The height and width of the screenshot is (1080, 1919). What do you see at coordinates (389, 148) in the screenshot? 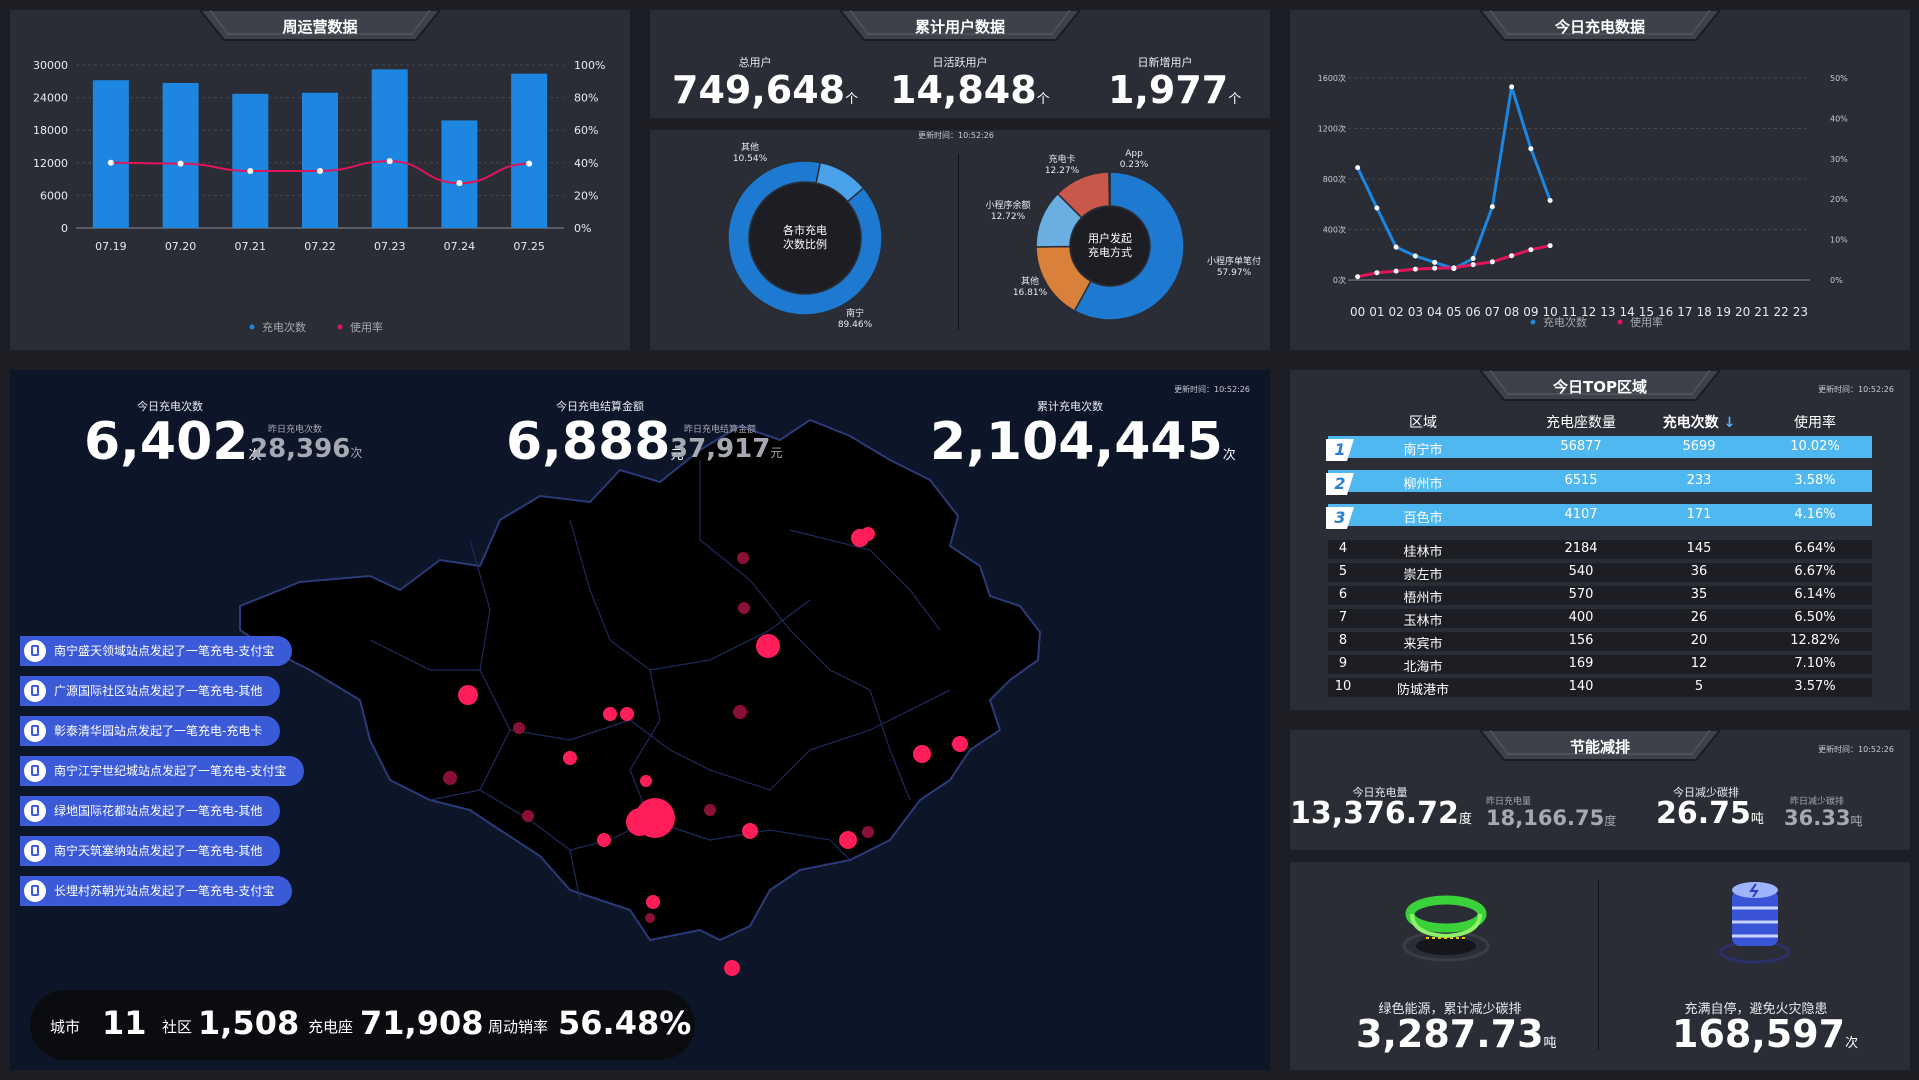
I see `bar` at bounding box center [389, 148].